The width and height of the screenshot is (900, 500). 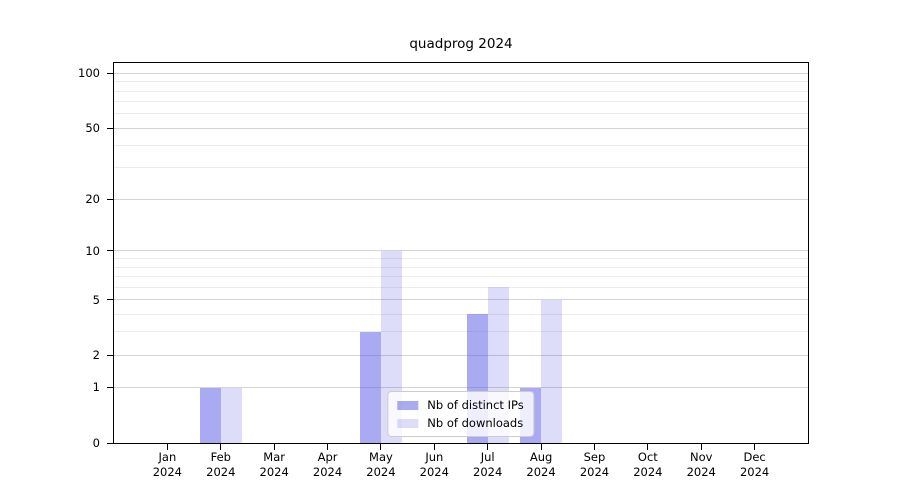 I want to click on x-tick-label-aug: Aug 2024, so click(x=541, y=465).